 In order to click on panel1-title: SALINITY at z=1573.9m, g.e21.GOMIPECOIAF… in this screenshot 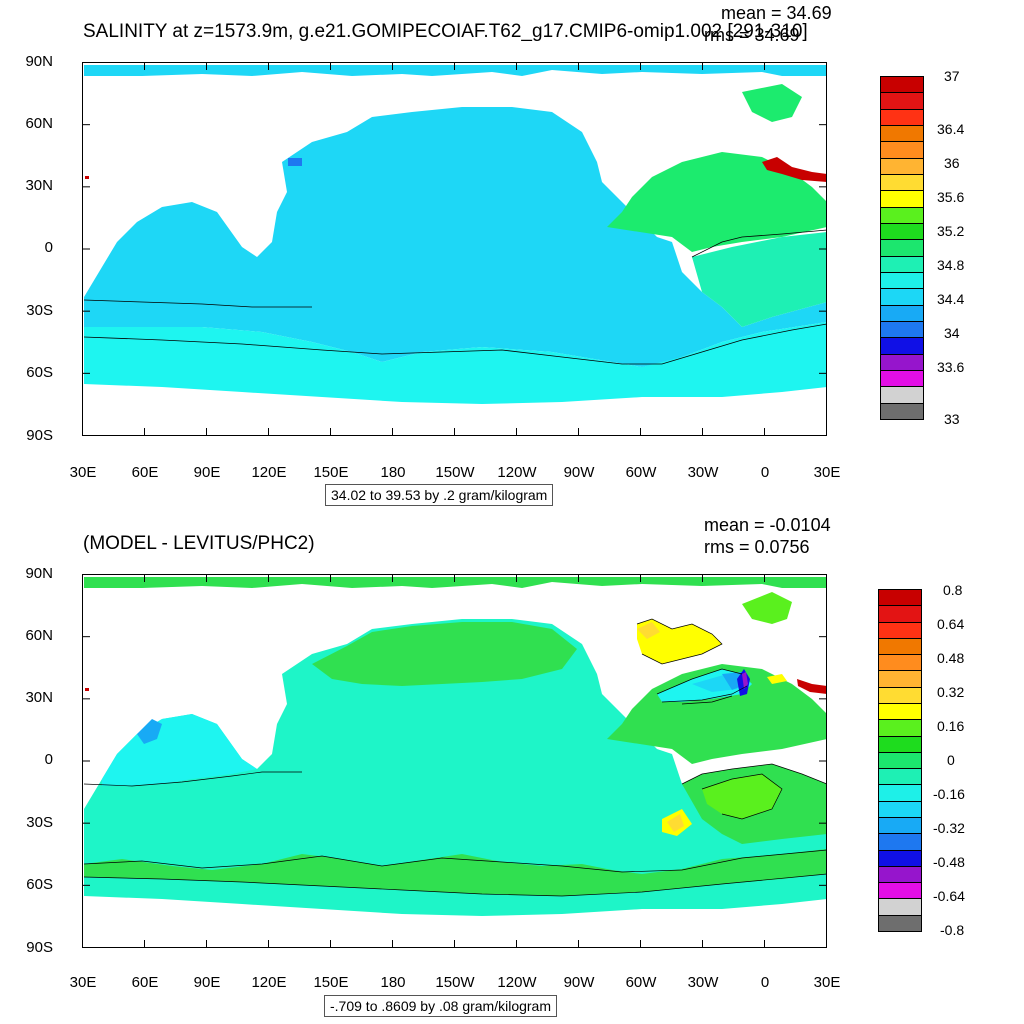, I will do `click(445, 31)`.